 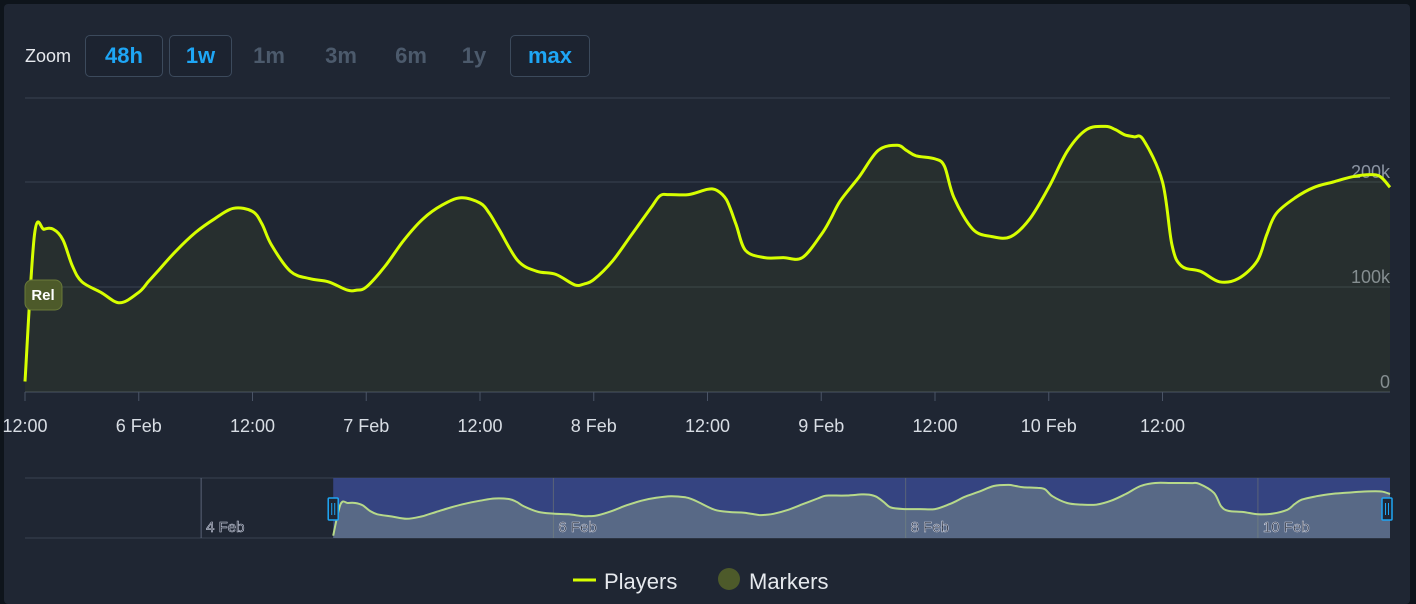 I want to click on navigator-label: 6 Feb, so click(x=577, y=527).